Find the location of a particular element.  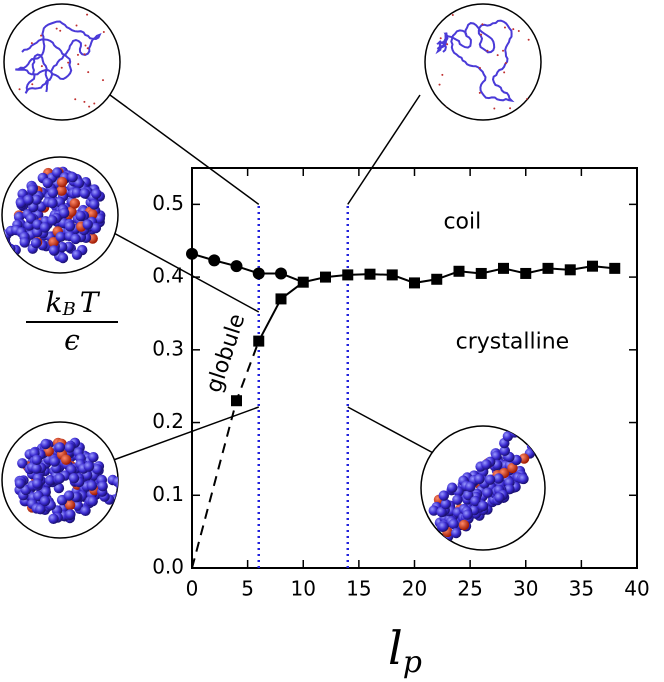

y-label-sub: B is located at coordinates (69, 309).